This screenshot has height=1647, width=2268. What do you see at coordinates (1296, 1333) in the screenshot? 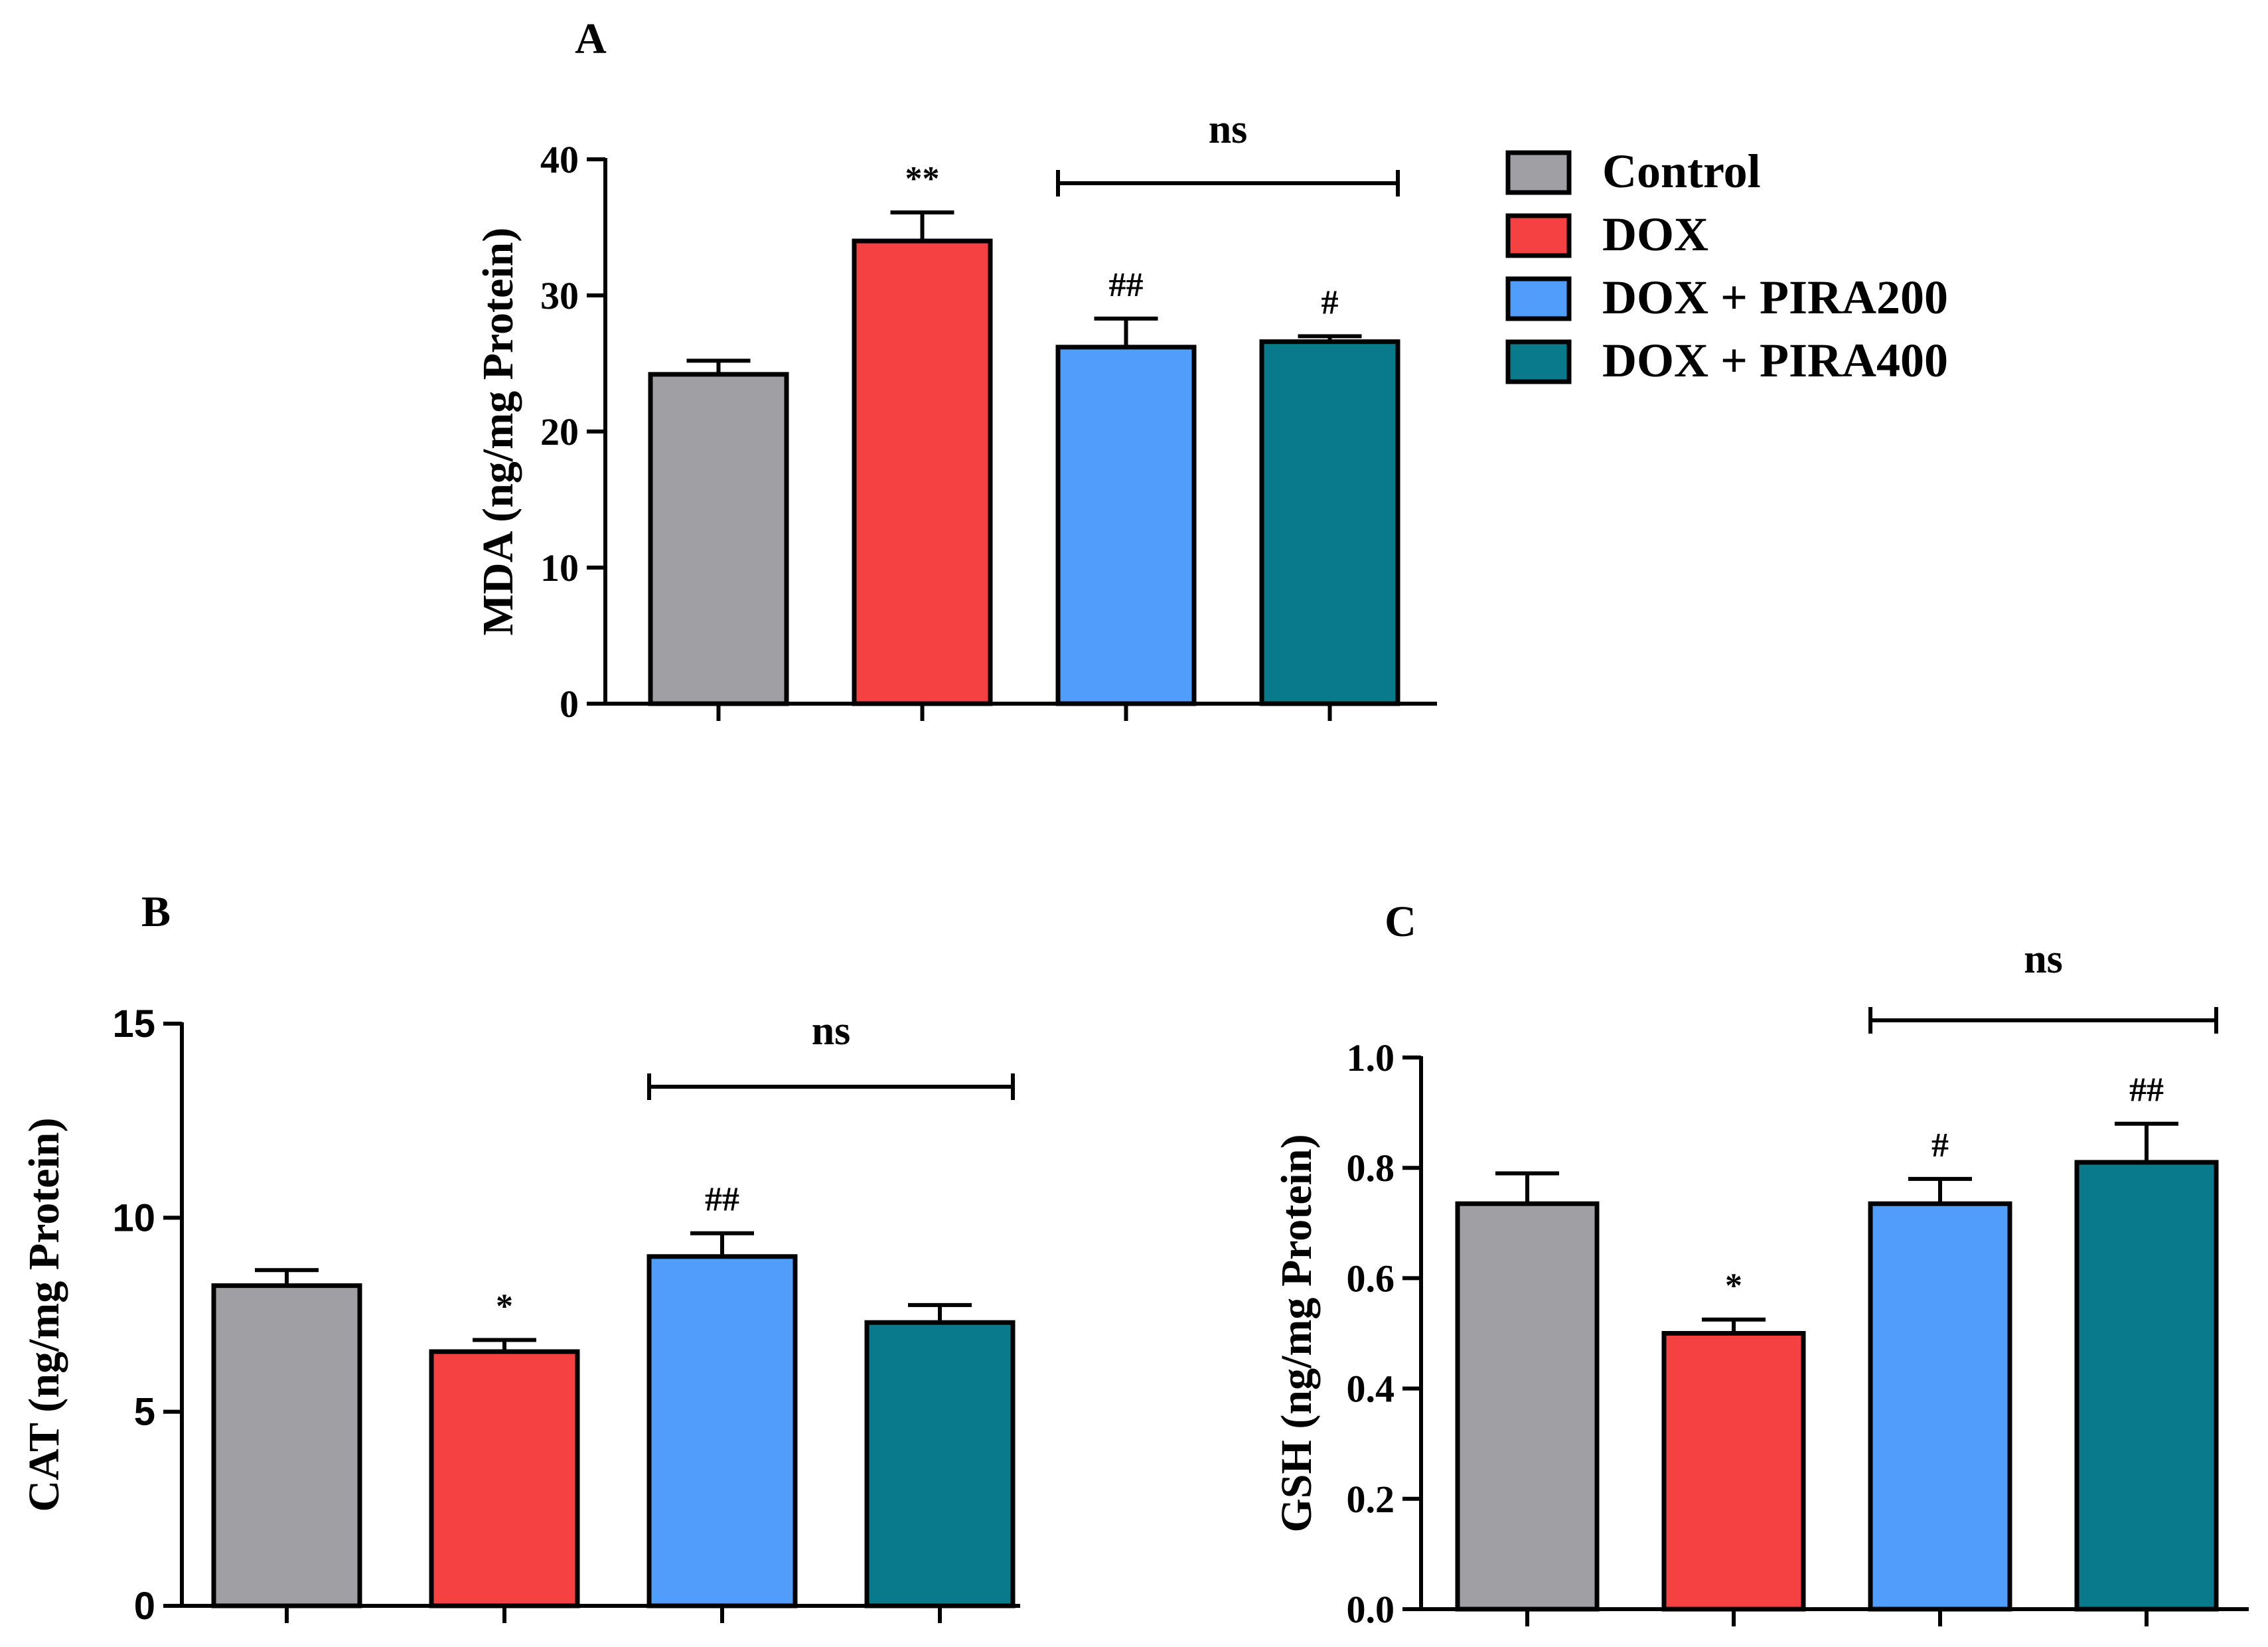
I see `panel-c-y-label: GSH (ng/mg Protein)` at bounding box center [1296, 1333].